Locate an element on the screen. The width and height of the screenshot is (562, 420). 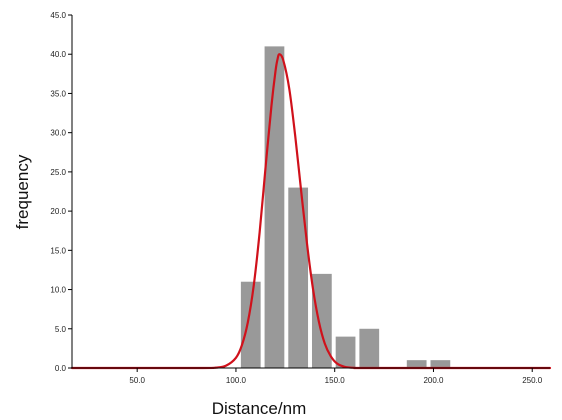
x-tick-label: 100.0 is located at coordinates (236, 380).